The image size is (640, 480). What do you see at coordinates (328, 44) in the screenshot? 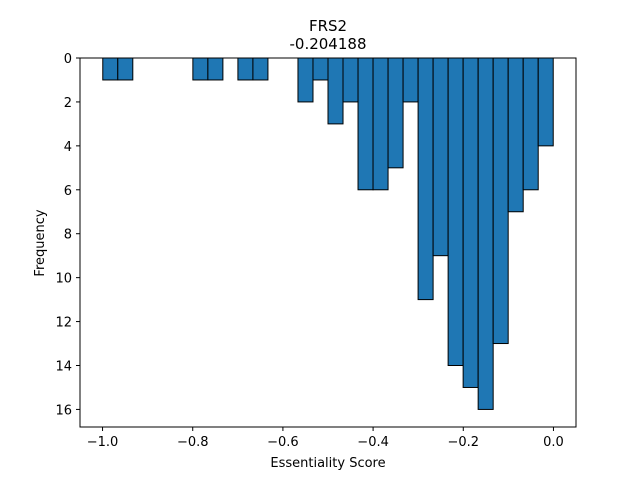
I see `chart-subtitle: -0.204188` at bounding box center [328, 44].